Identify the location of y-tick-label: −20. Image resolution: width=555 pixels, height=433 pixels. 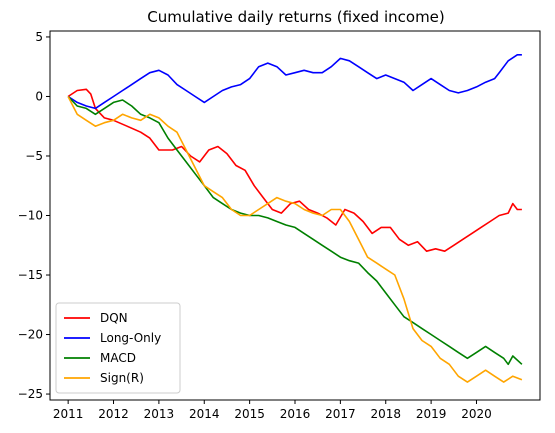
(30, 335).